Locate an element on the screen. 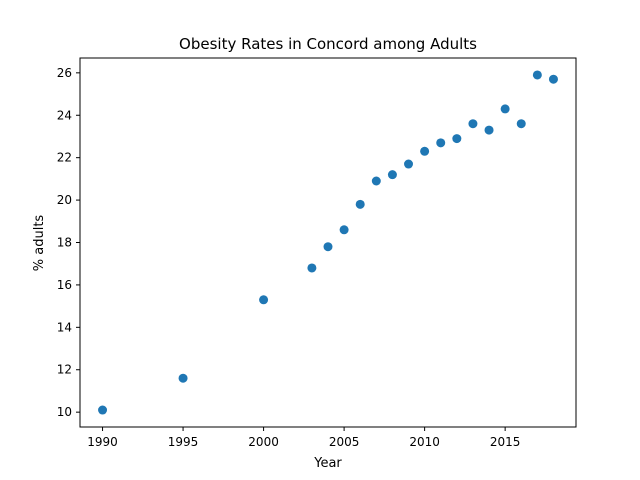  x-tick-label: 2000 is located at coordinates (263, 442).